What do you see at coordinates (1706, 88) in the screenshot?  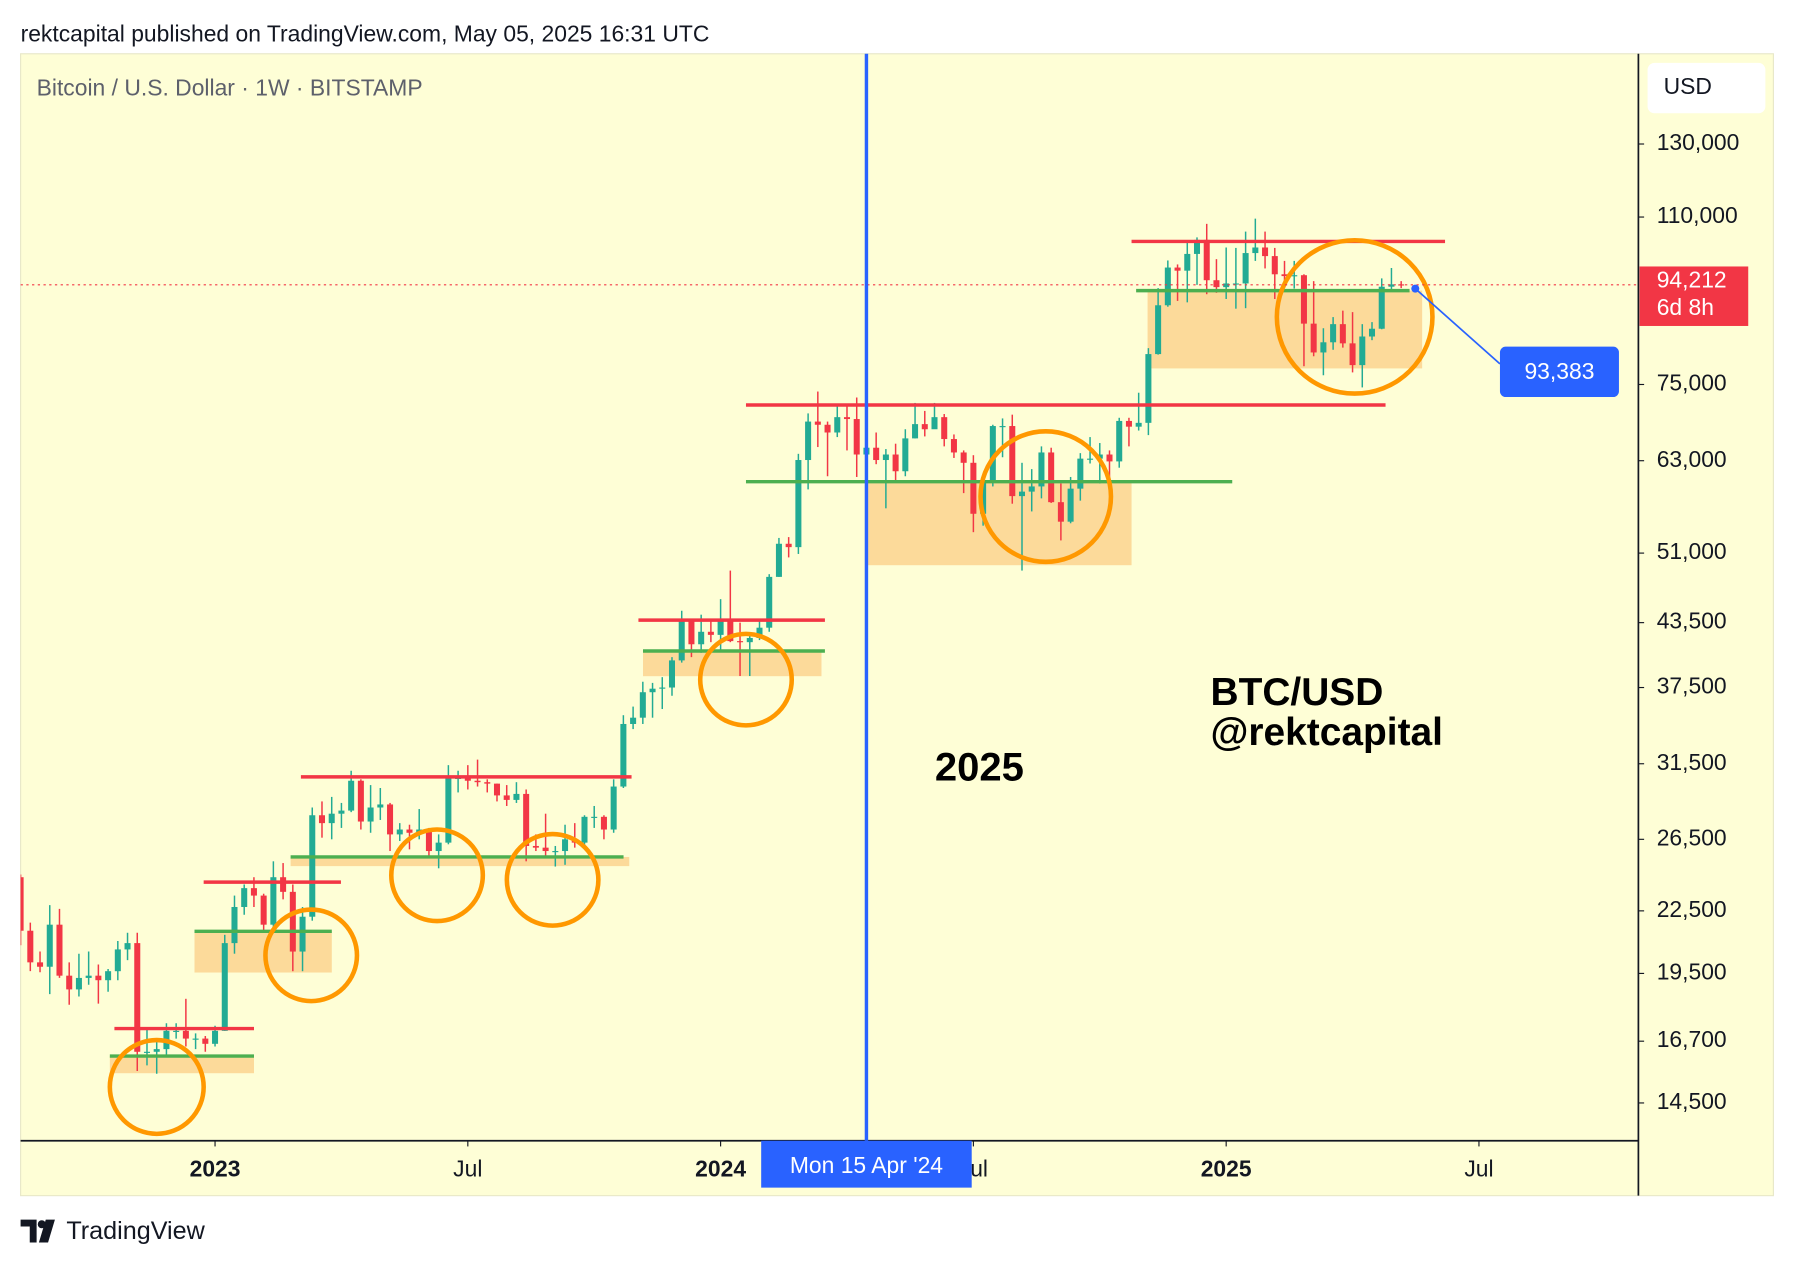 I see `currency-button` at bounding box center [1706, 88].